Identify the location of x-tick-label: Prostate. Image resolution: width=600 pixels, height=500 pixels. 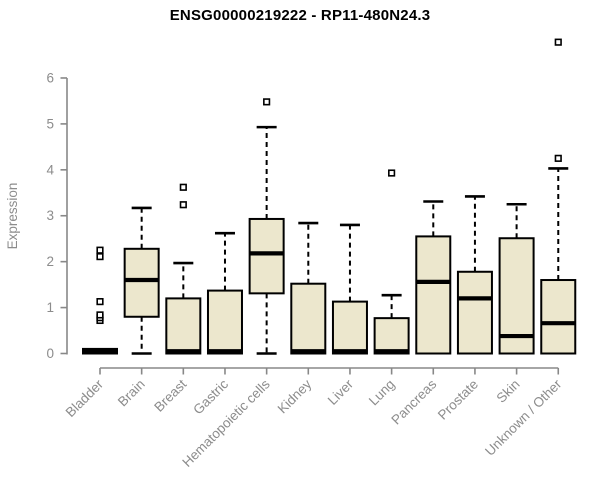
(458, 400).